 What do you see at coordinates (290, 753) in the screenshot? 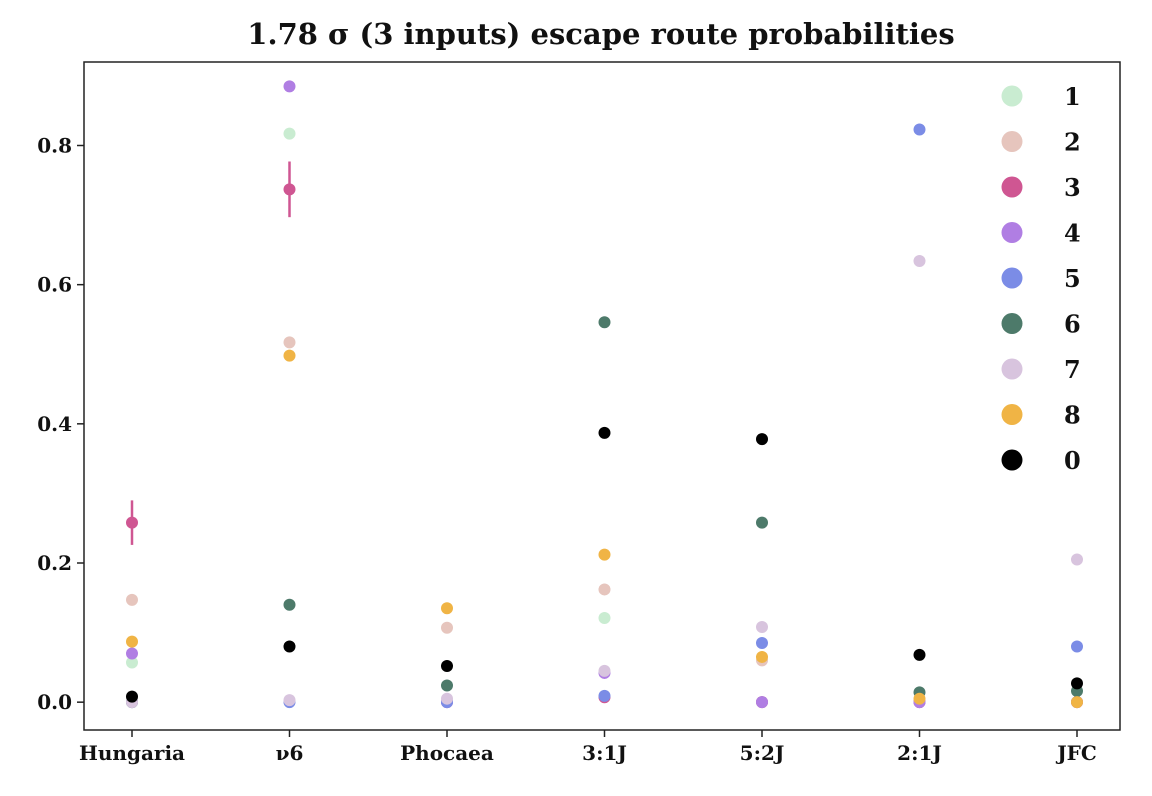
I see `x-tick-label: ν6` at bounding box center [290, 753].